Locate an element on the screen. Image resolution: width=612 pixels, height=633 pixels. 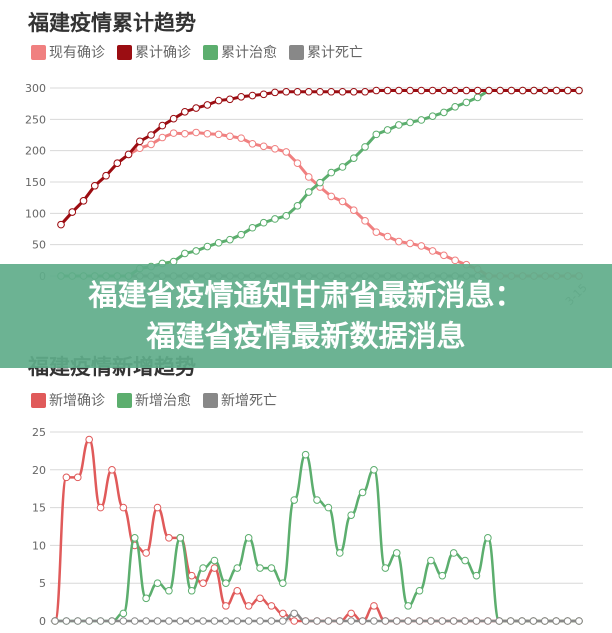
legend-label: 累计确诊 is located at coordinates (163, 53).